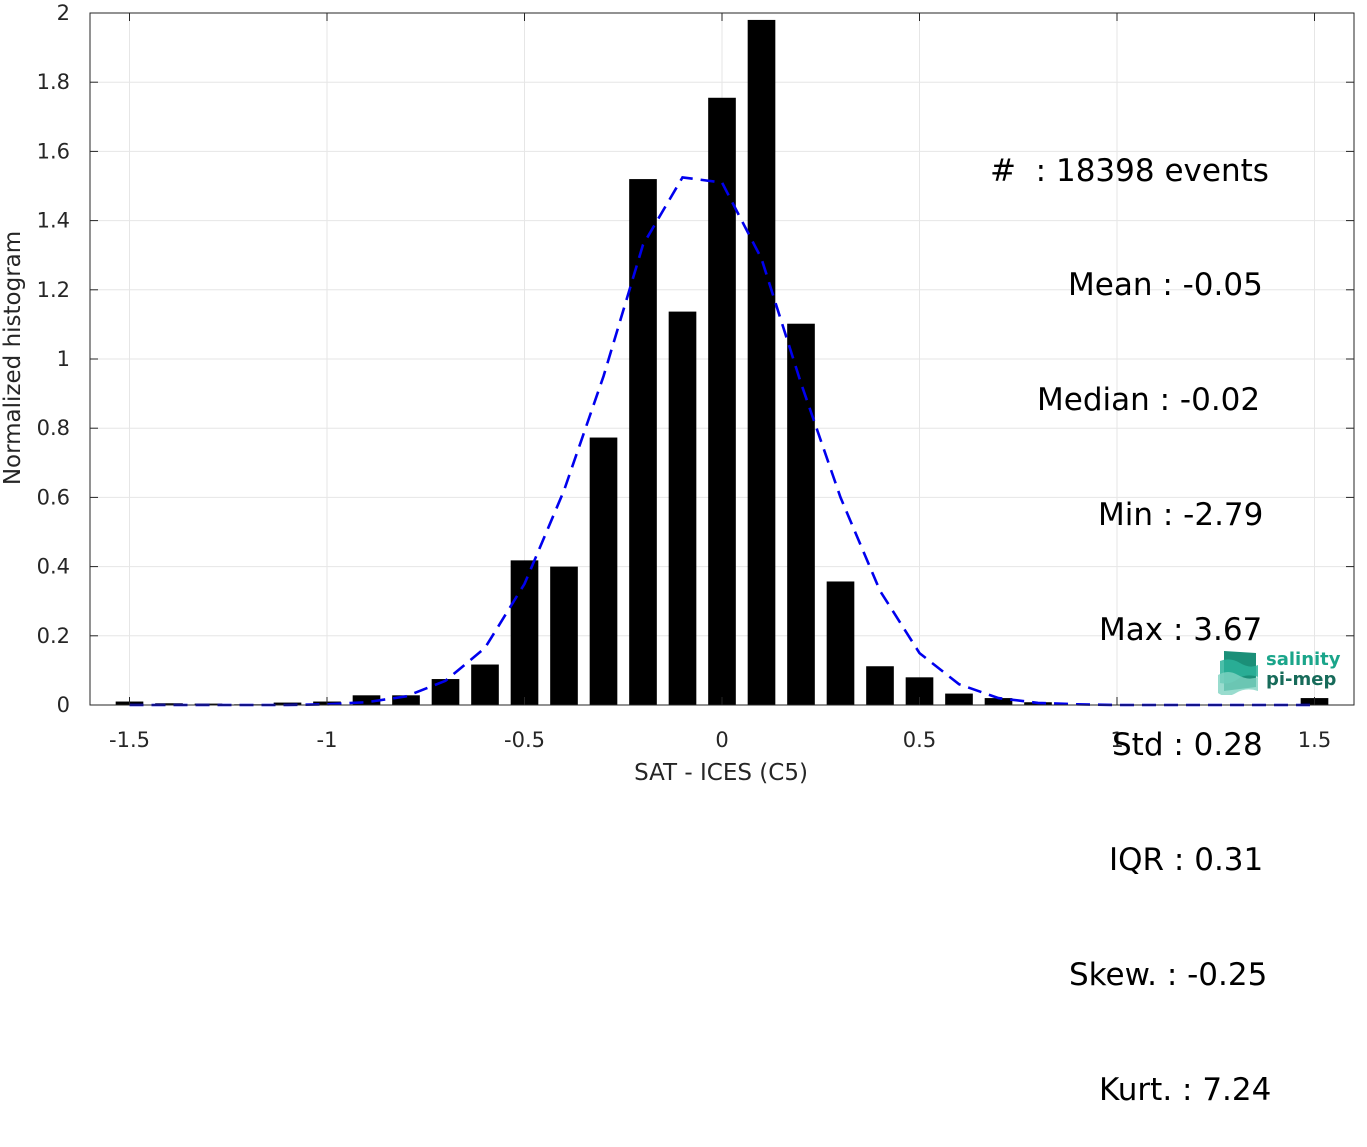 This screenshot has height=1147, width=1367. Describe the element at coordinates (53, 567) in the screenshot. I see `y-tick-label: 0.4` at that location.